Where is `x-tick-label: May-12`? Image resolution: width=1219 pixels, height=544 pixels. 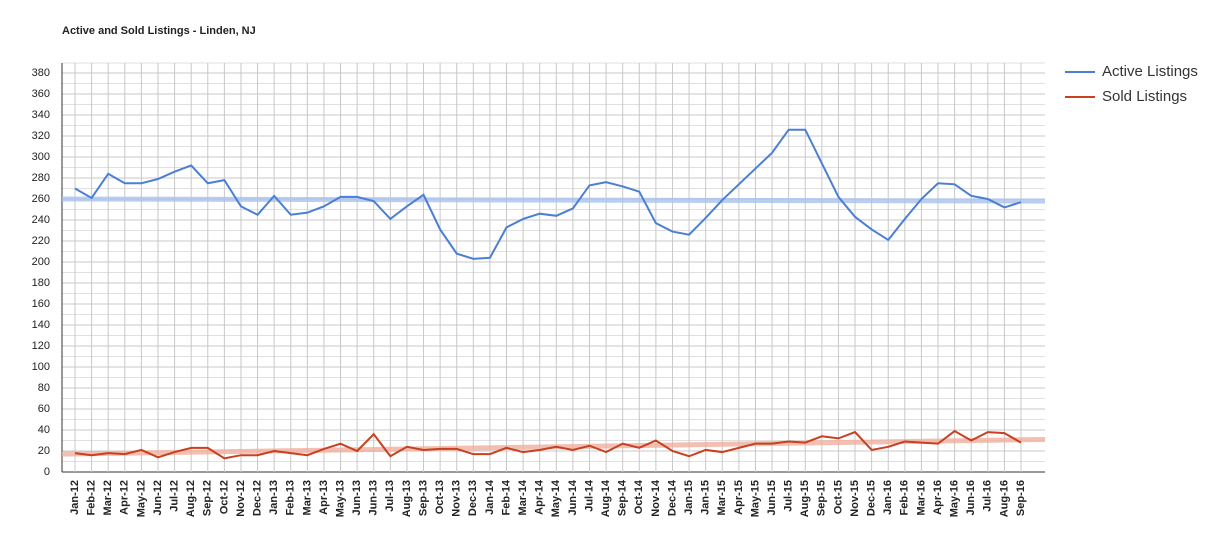
x-tick-label: May-12 is located at coordinates (141, 498).